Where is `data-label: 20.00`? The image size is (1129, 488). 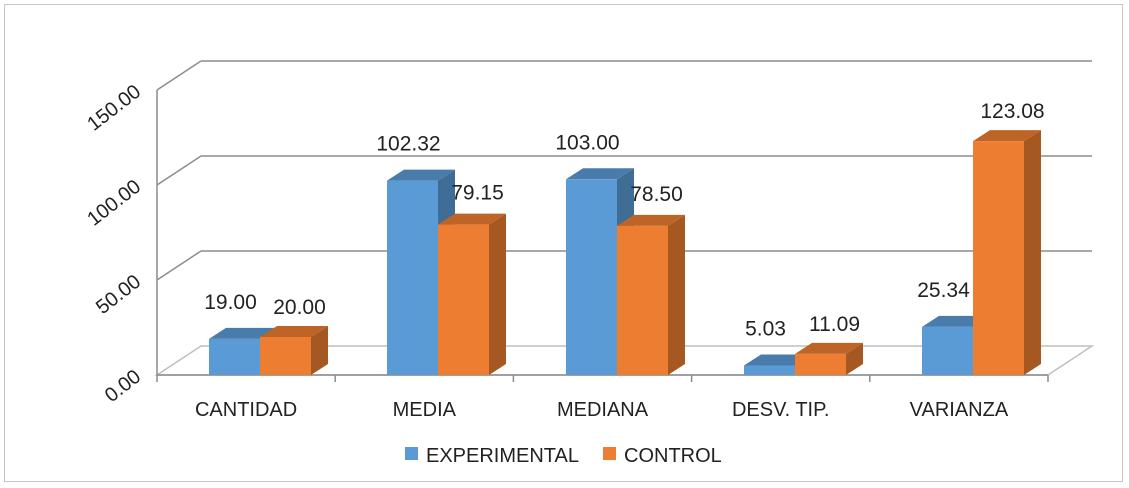
data-label: 20.00 is located at coordinates (299, 307).